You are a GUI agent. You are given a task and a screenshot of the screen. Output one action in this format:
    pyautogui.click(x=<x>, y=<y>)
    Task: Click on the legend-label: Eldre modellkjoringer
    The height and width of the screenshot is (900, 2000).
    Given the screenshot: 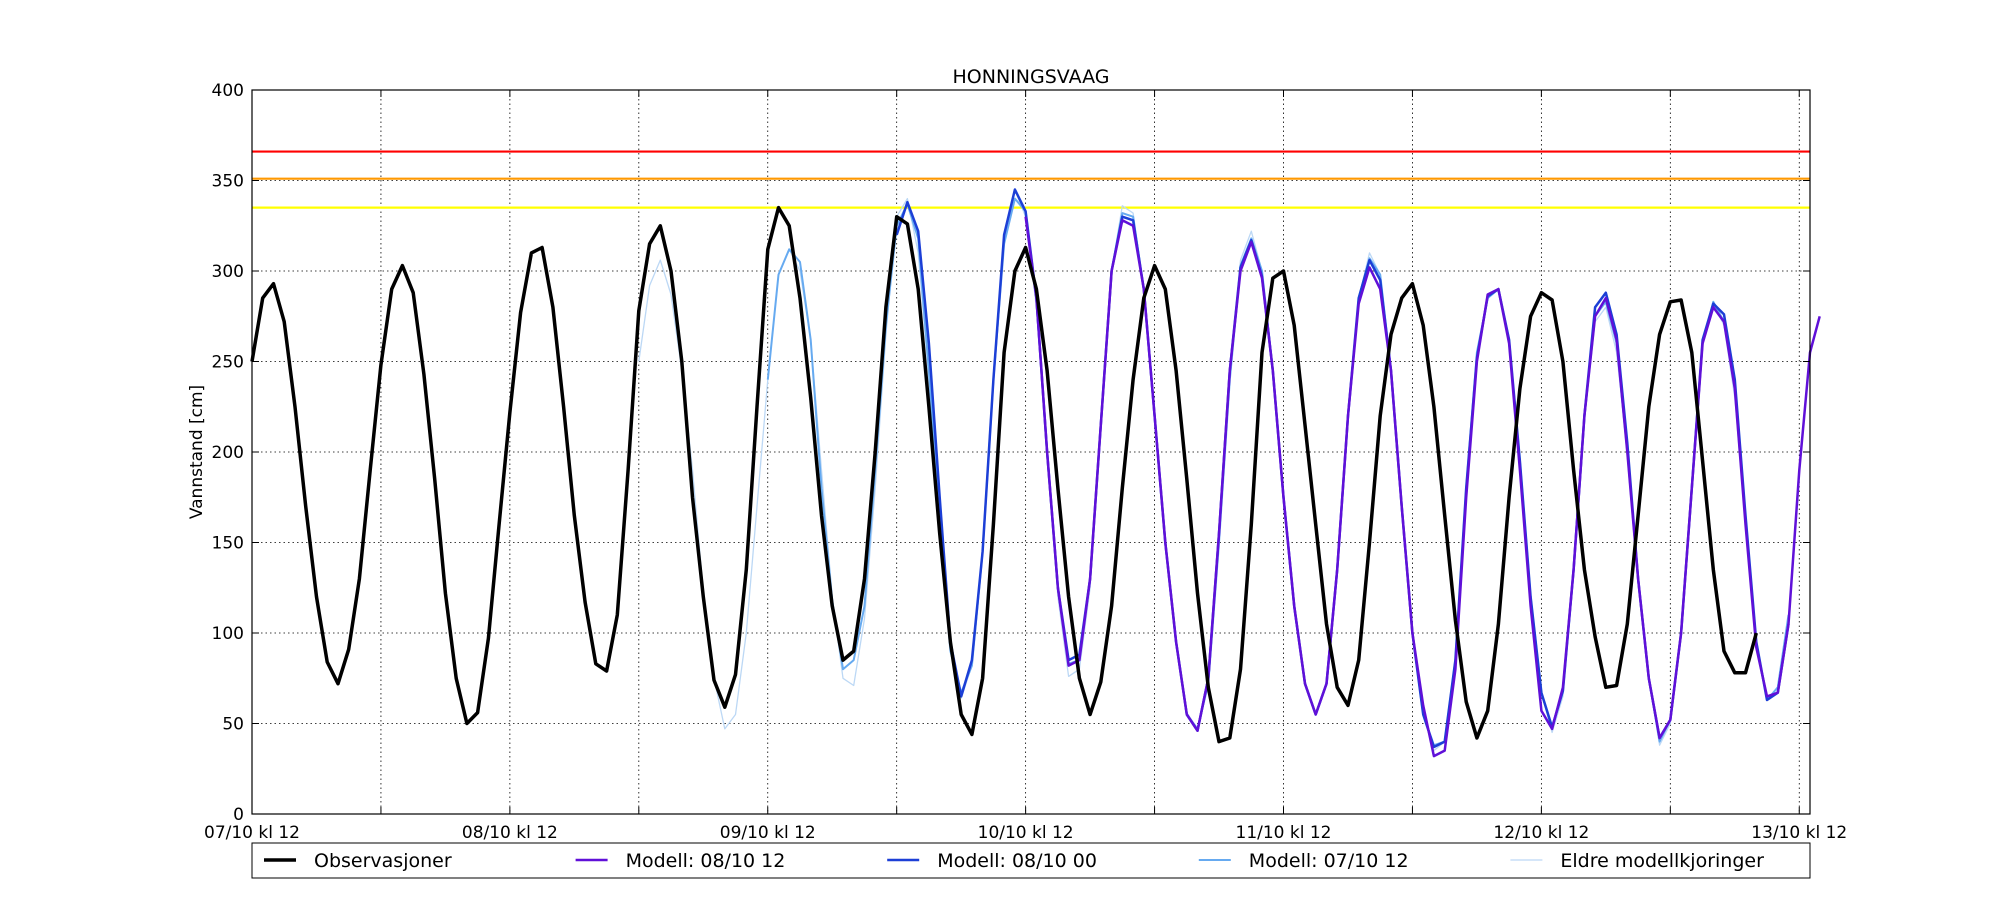 What is the action you would take?
    pyautogui.click(x=1662, y=861)
    